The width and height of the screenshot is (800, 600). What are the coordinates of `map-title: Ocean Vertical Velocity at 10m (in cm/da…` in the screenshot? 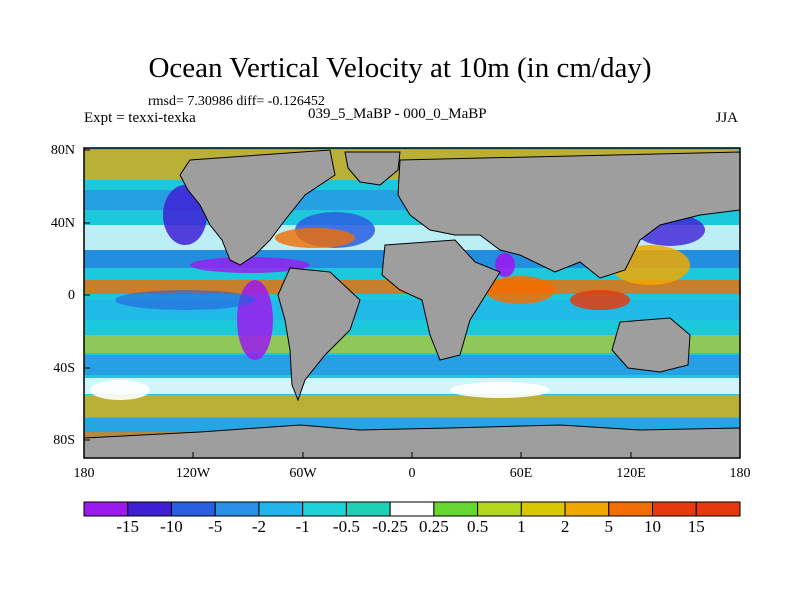 It's located at (400, 68).